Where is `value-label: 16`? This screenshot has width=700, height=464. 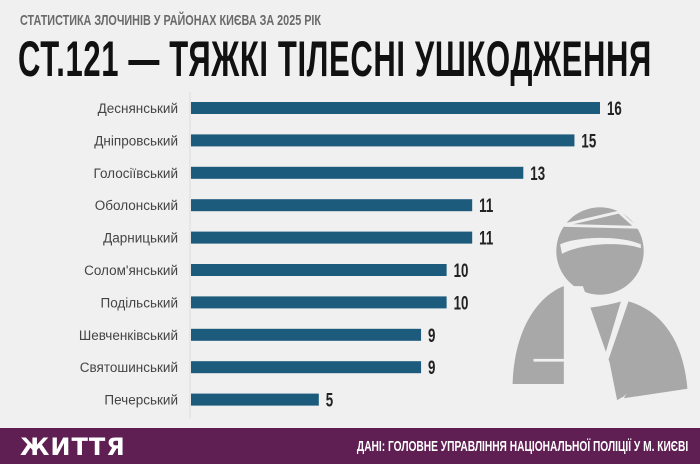
value-label: 16 is located at coordinates (614, 109).